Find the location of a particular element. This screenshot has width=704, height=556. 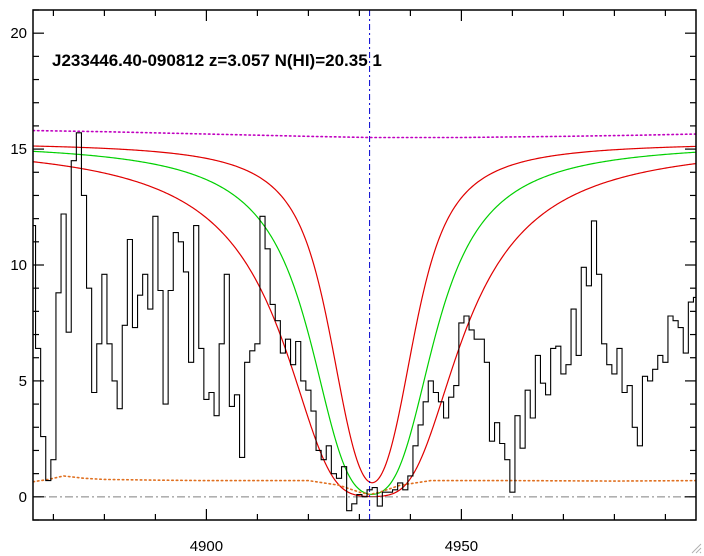

x-tick-label: 4900 is located at coordinates (206, 546).